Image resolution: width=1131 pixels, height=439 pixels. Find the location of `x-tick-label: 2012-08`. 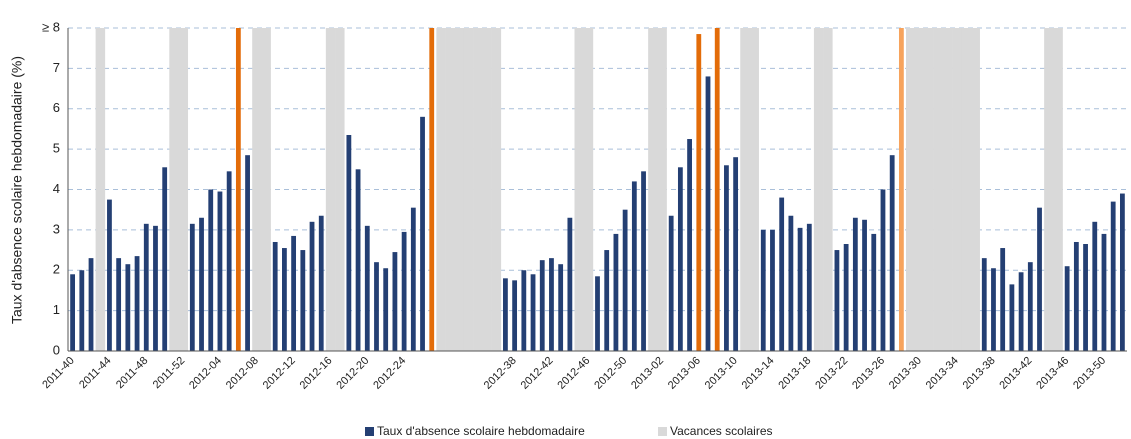

x-tick-label: 2012-08 is located at coordinates (242, 373).